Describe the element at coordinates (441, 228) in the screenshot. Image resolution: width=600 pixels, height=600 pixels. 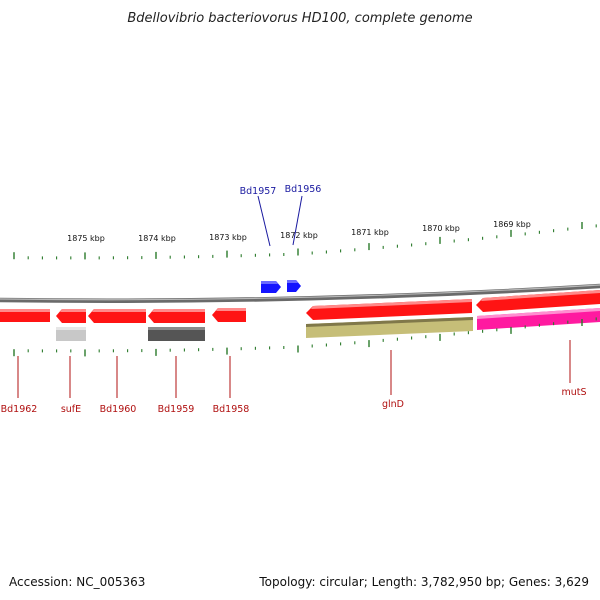
I see `tick-label: 1870 kbp` at that location.